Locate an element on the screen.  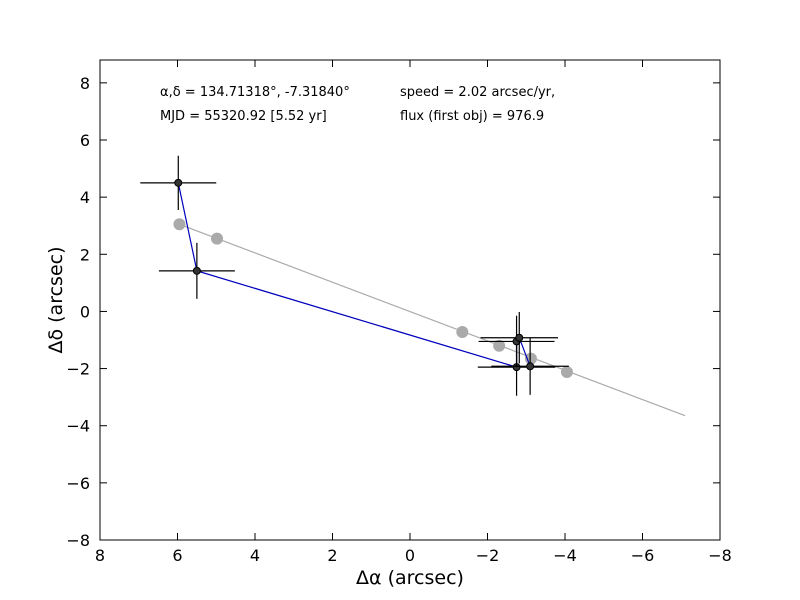
y-tick-label: −4 is located at coordinates (78, 426).